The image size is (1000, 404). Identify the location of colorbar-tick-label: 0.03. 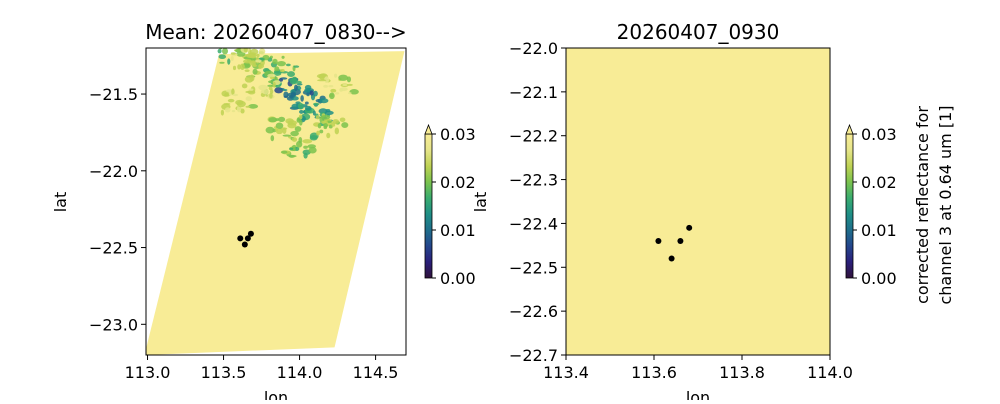
(879, 134).